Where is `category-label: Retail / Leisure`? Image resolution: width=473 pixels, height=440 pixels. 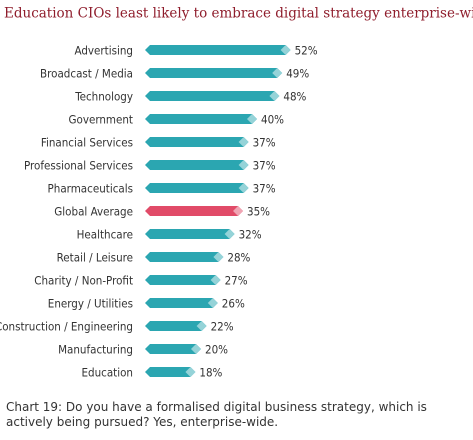
category-label: Retail / Leisure is located at coordinates (95, 258).